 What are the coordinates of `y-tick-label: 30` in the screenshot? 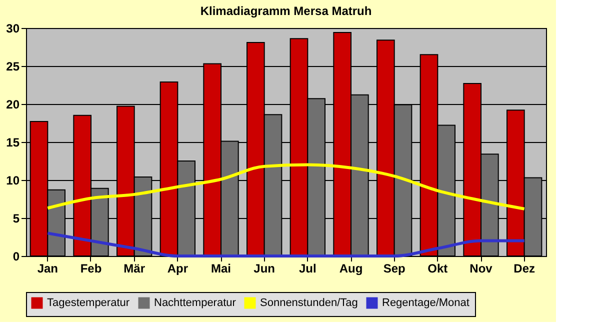 It's located at (13, 29).